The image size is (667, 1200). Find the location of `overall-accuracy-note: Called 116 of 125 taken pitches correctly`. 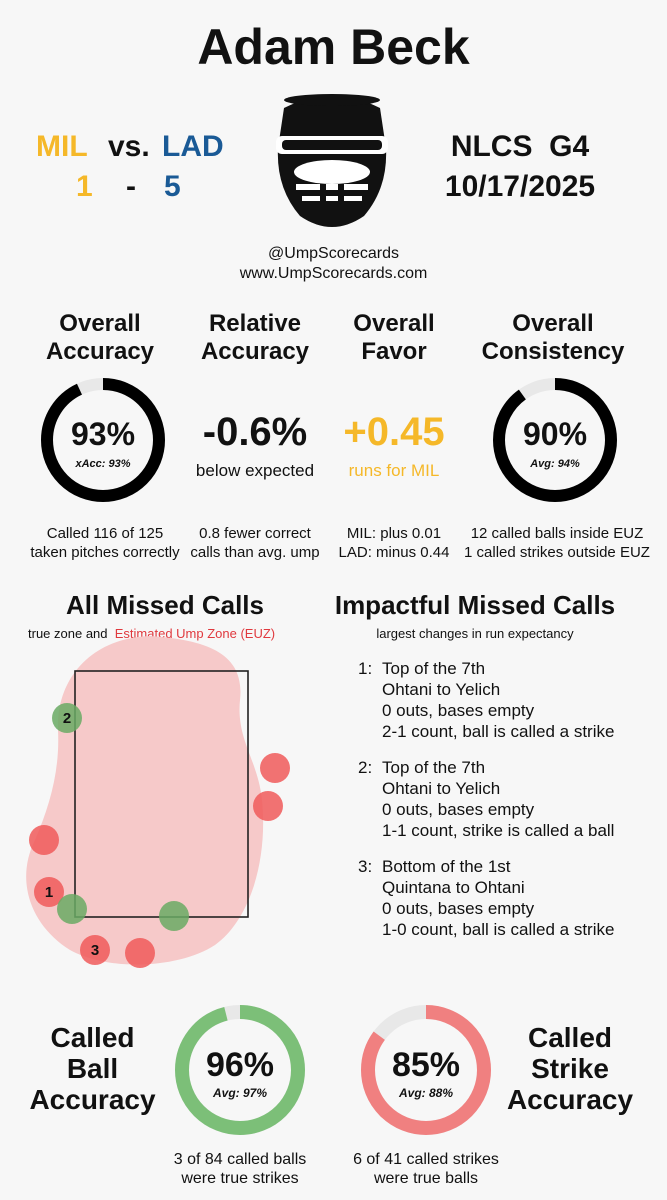

overall-accuracy-note: Called 116 of 125 taken pitches correctly is located at coordinates (105, 543).